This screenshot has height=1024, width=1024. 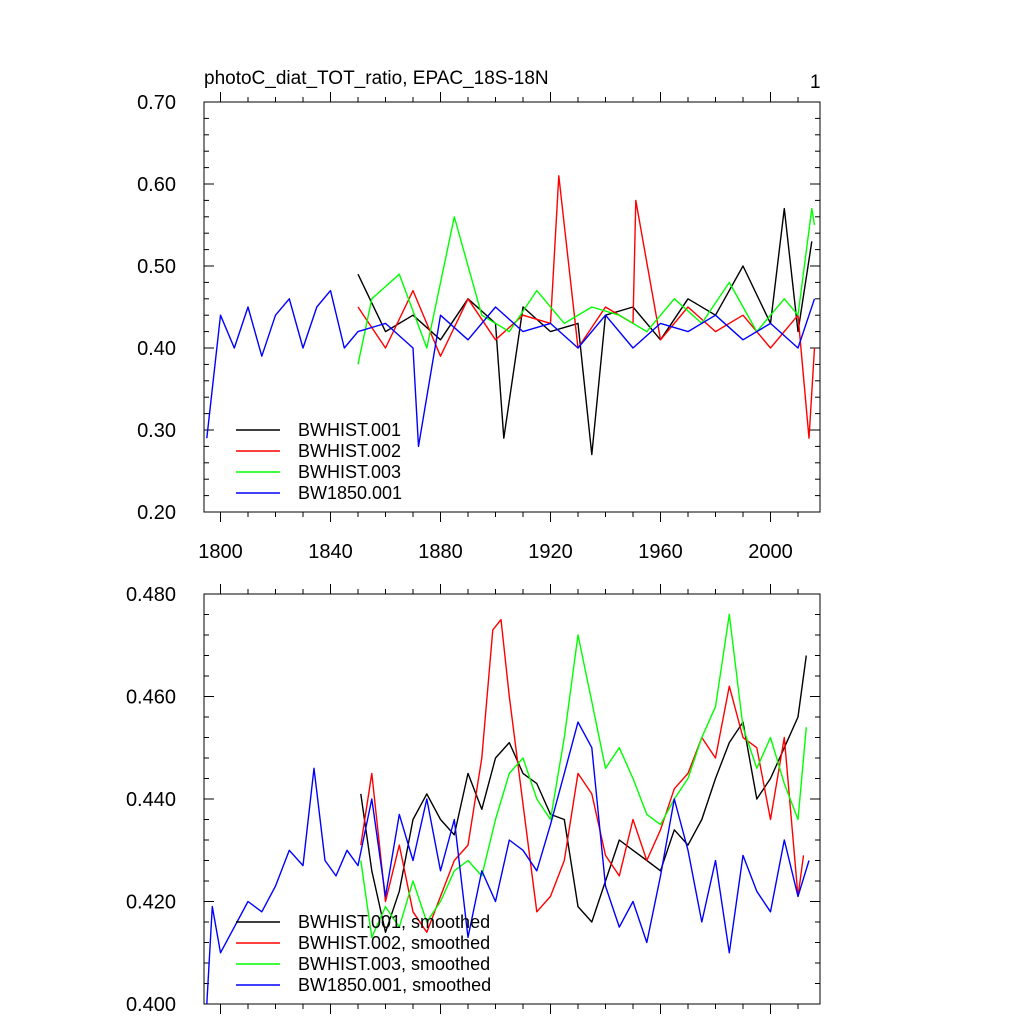 I want to click on y-tick-label: 0.30, so click(x=156, y=431).